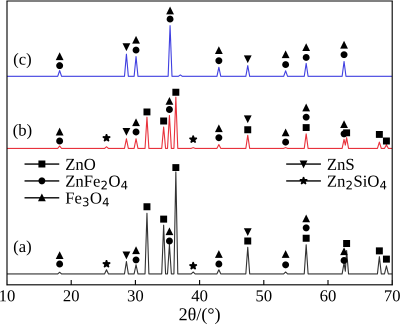  Describe the element at coordinates (7, 296) in the screenshot. I see `x-tick-label: 10` at that location.